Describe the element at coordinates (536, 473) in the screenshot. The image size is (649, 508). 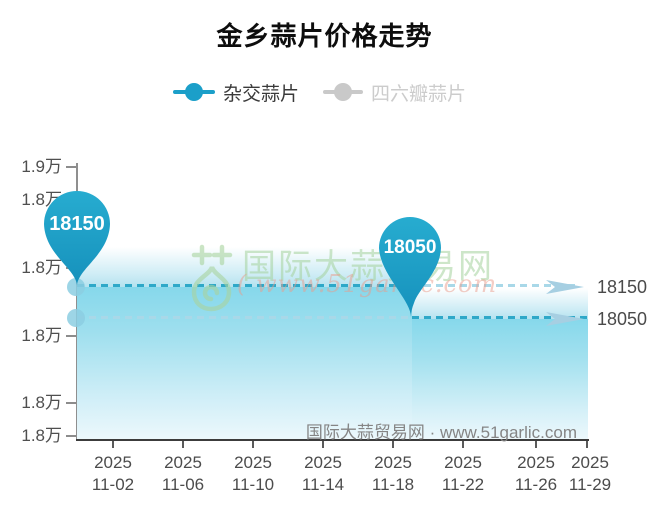
I see `x-axis-label: 2025 11-26` at that location.